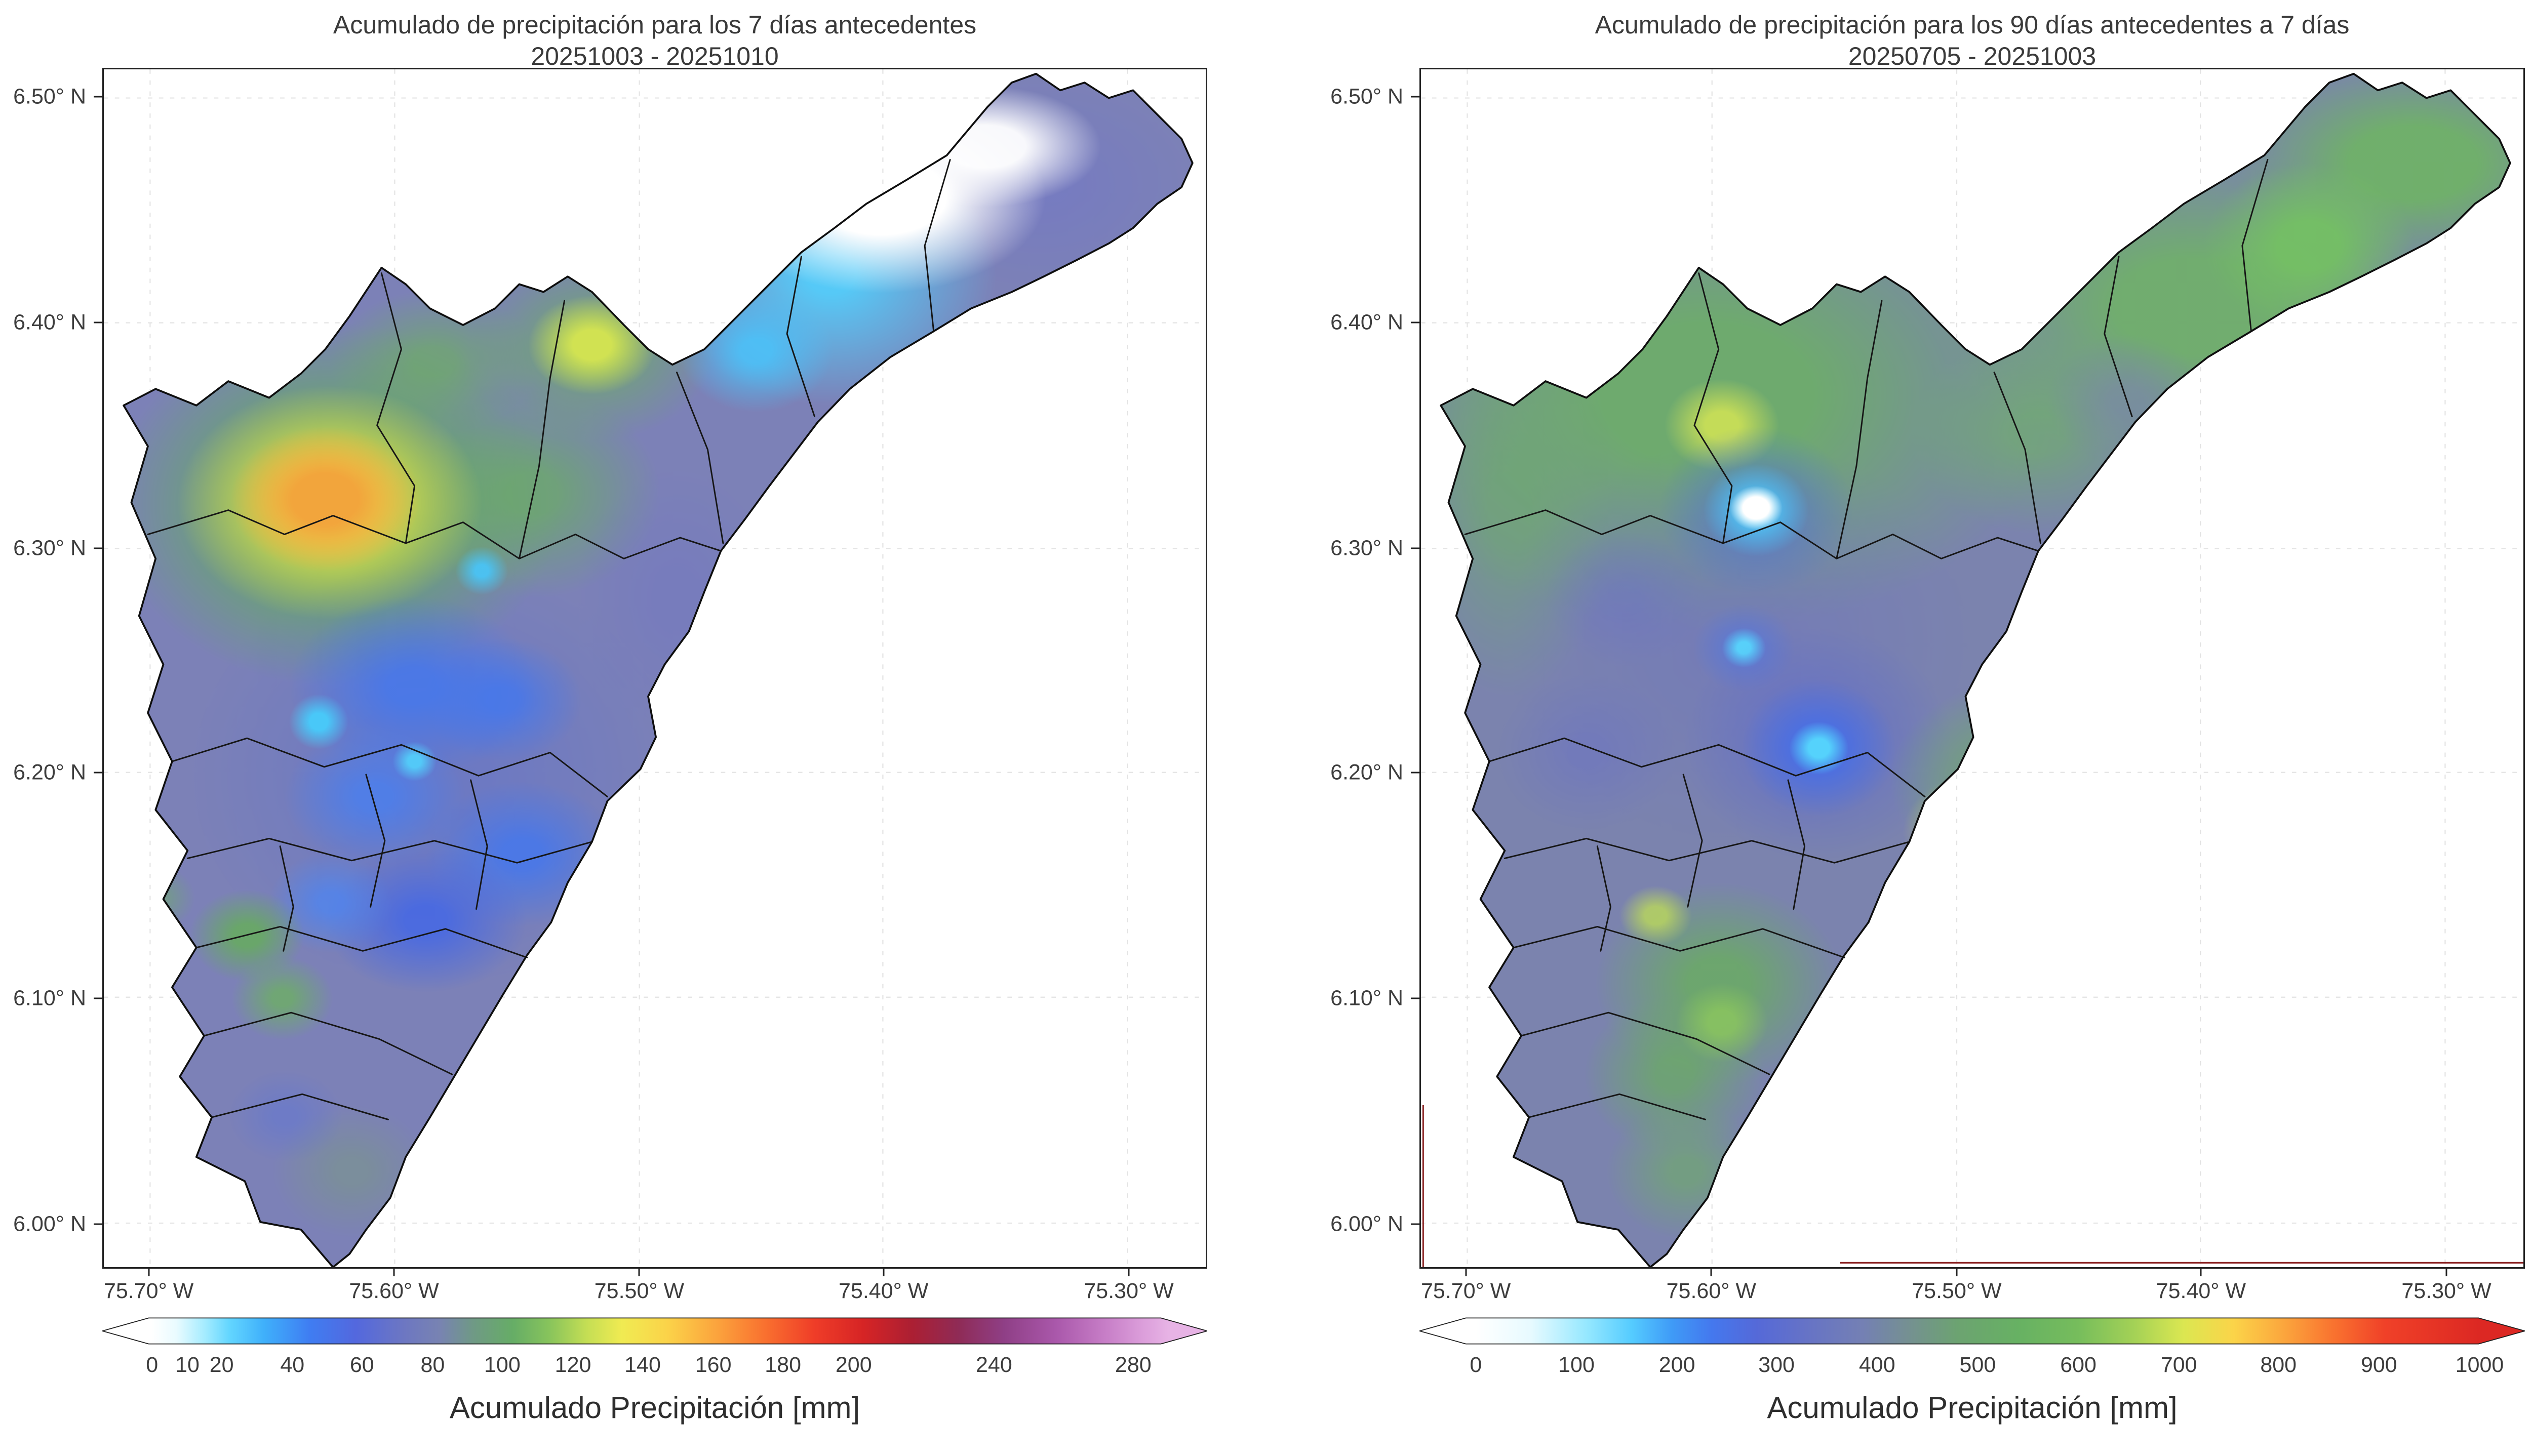 This screenshot has height=1456, width=2532. Describe the element at coordinates (654, 1331) in the screenshot. I see `colorbar-7d` at that location.